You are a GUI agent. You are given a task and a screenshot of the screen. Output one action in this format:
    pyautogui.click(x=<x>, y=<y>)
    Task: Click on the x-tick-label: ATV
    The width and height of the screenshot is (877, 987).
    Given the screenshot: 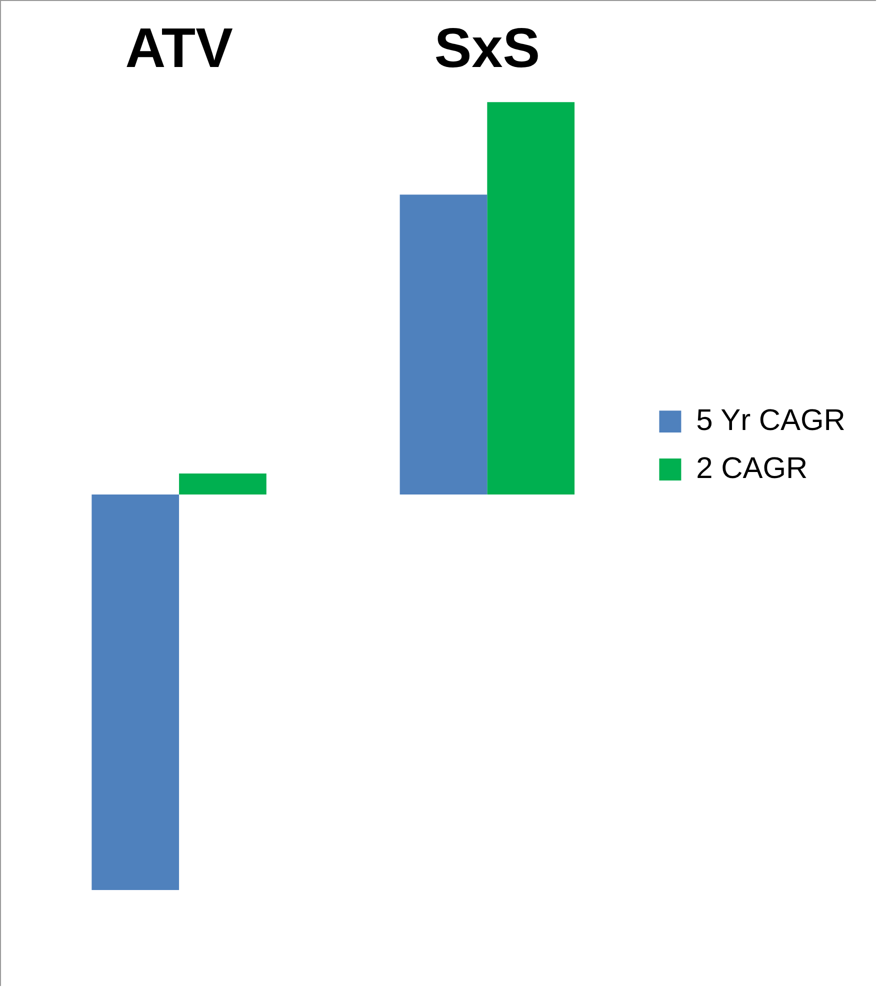 What is the action you would take?
    pyautogui.click(x=179, y=47)
    